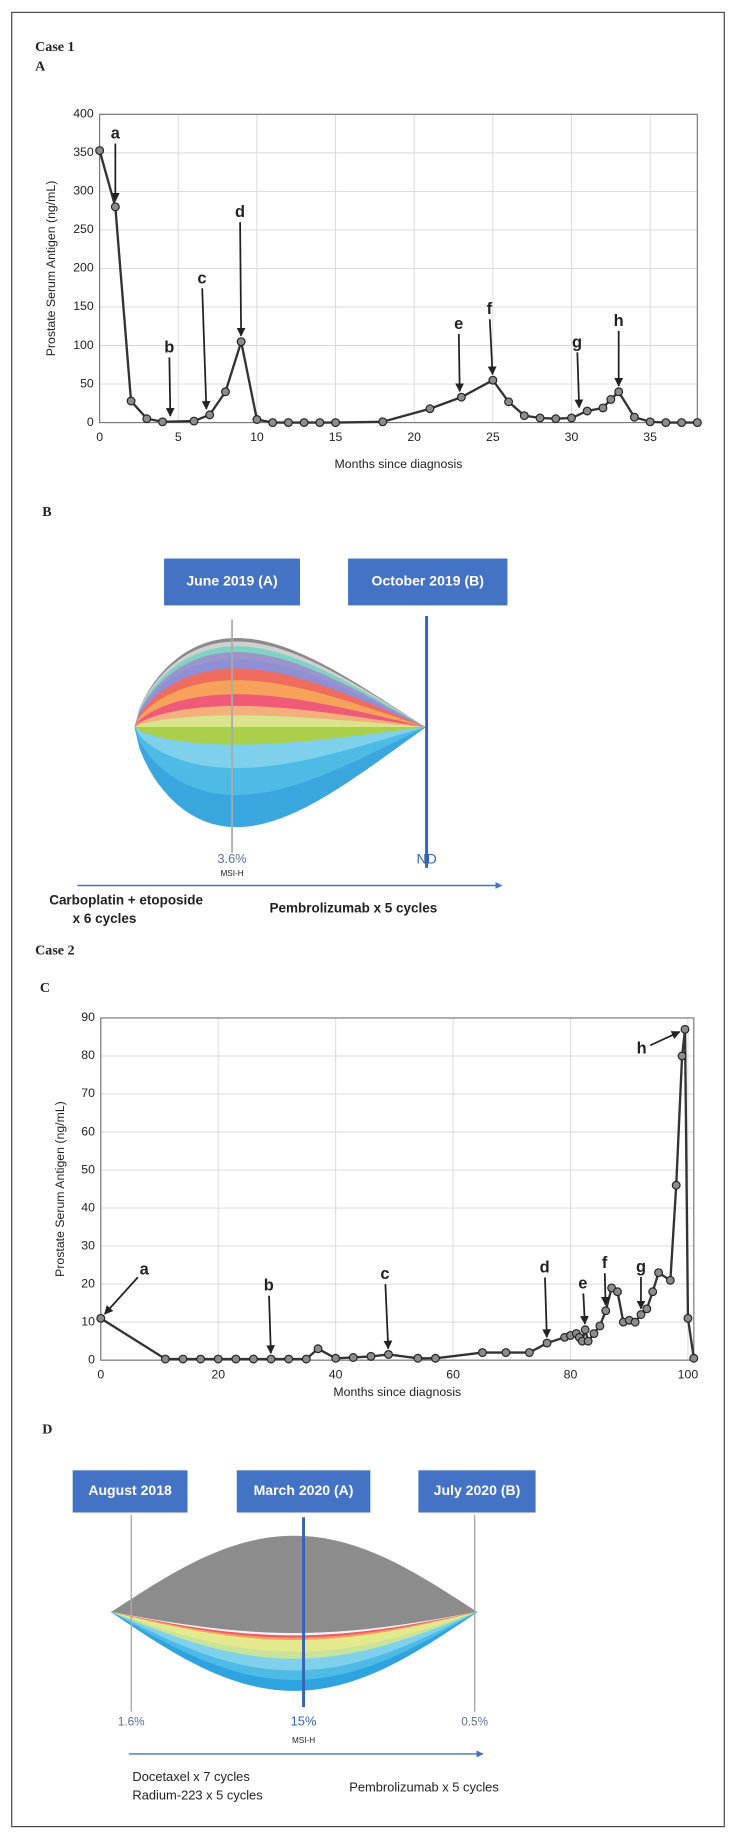  Describe the element at coordinates (40, 67) in the screenshot. I see `panel-label: A` at that location.